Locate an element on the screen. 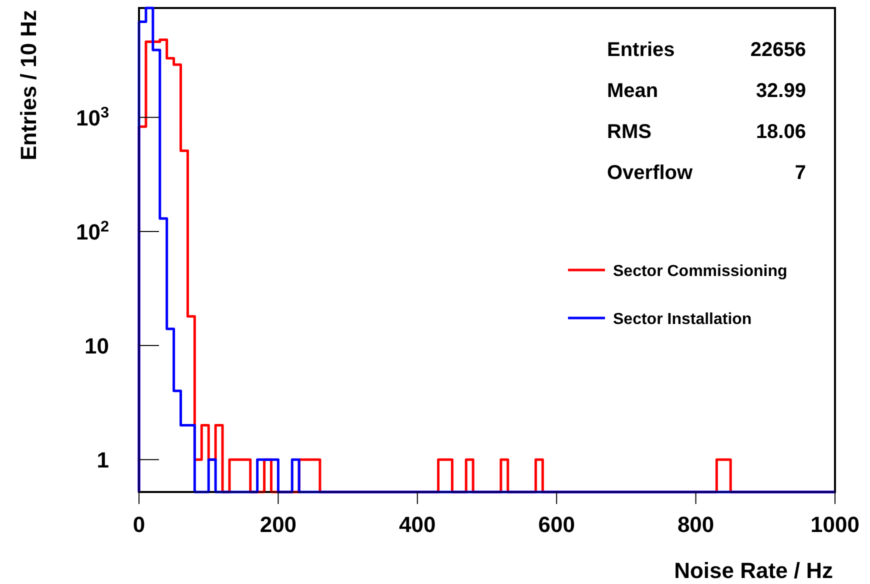 The height and width of the screenshot is (584, 870). x-tick-label: 1000 is located at coordinates (835, 524).